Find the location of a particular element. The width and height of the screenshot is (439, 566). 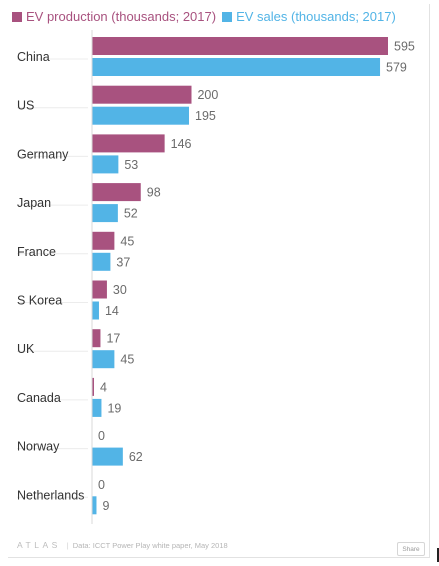

sales-value-label: 579 is located at coordinates (396, 68).